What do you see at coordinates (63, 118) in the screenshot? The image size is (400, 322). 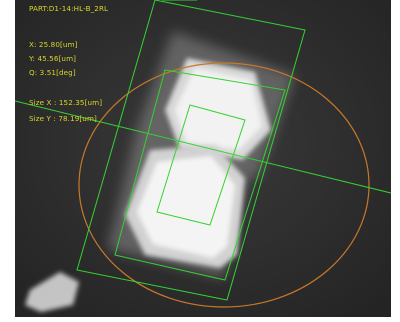 I see `size-y-readout: Size Y : 78.19[um]` at bounding box center [63, 118].